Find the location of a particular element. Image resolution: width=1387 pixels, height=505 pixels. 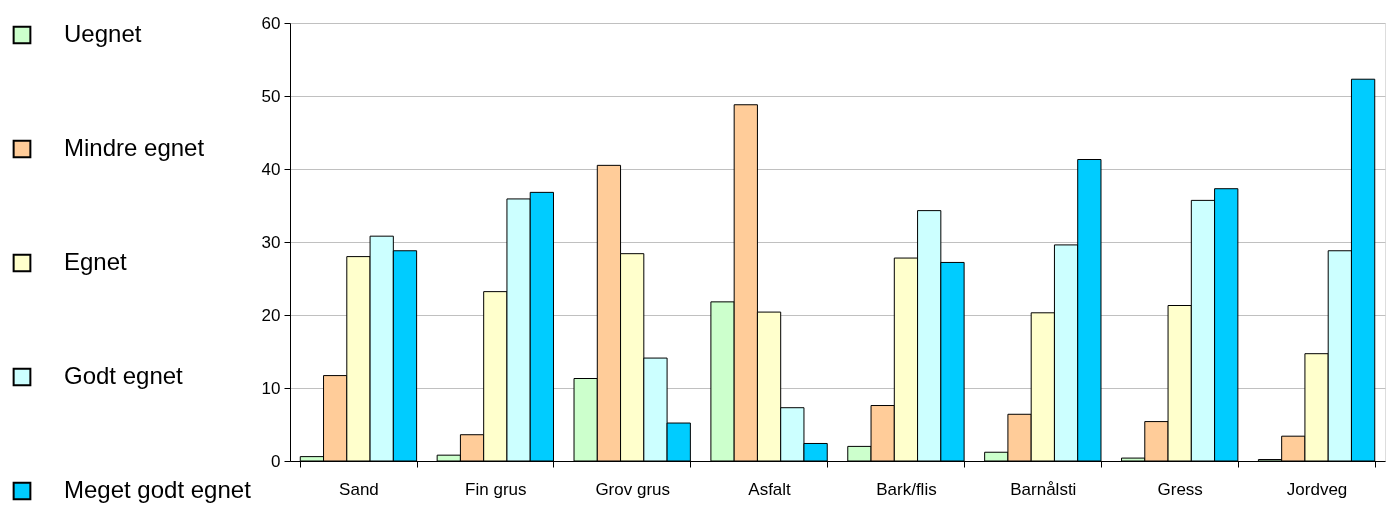

x-tick-label: Asfalt is located at coordinates (770, 489).